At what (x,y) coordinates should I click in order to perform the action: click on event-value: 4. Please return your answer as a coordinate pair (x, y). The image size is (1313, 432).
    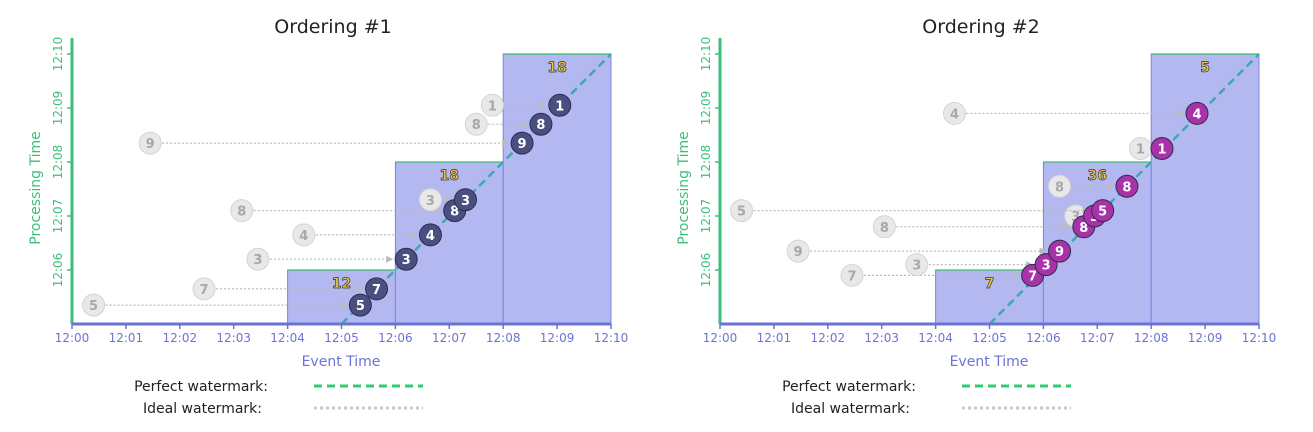
    Looking at the image, I should click on (430, 236).